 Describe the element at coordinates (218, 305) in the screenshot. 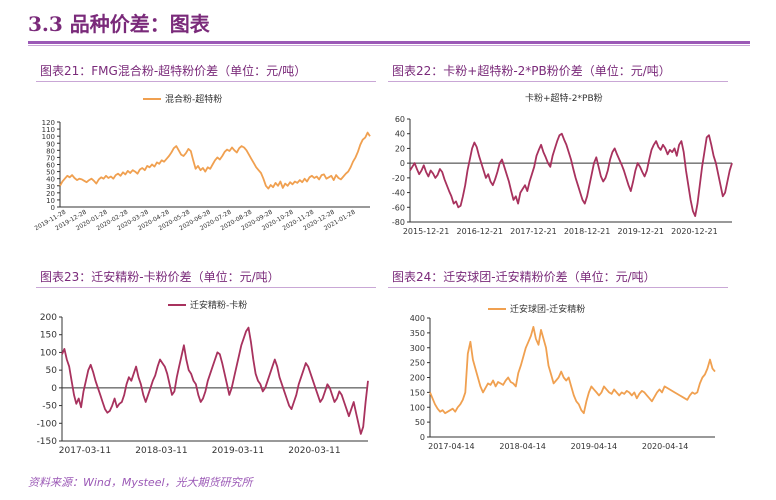

I see `legend-label-c23: 迁安精粉-卡粉` at that location.